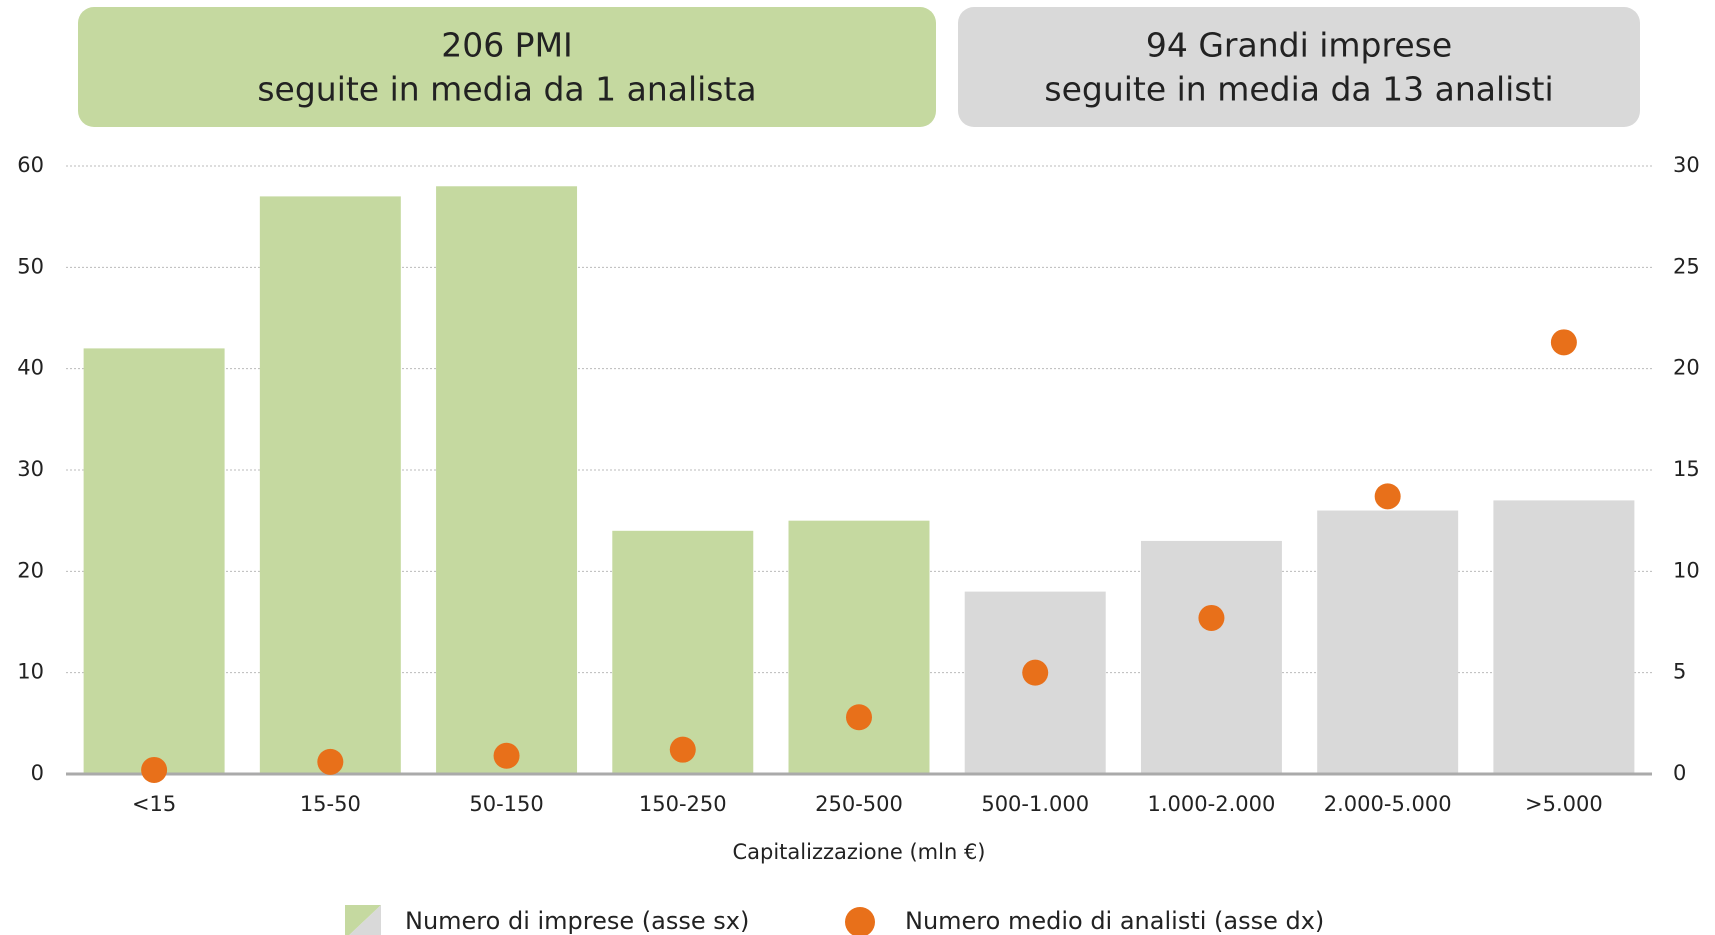 Image resolution: width=1715 pixels, height=935 pixels. Describe the element at coordinates (30, 469) in the screenshot. I see `y-tick-label: 30` at that location.